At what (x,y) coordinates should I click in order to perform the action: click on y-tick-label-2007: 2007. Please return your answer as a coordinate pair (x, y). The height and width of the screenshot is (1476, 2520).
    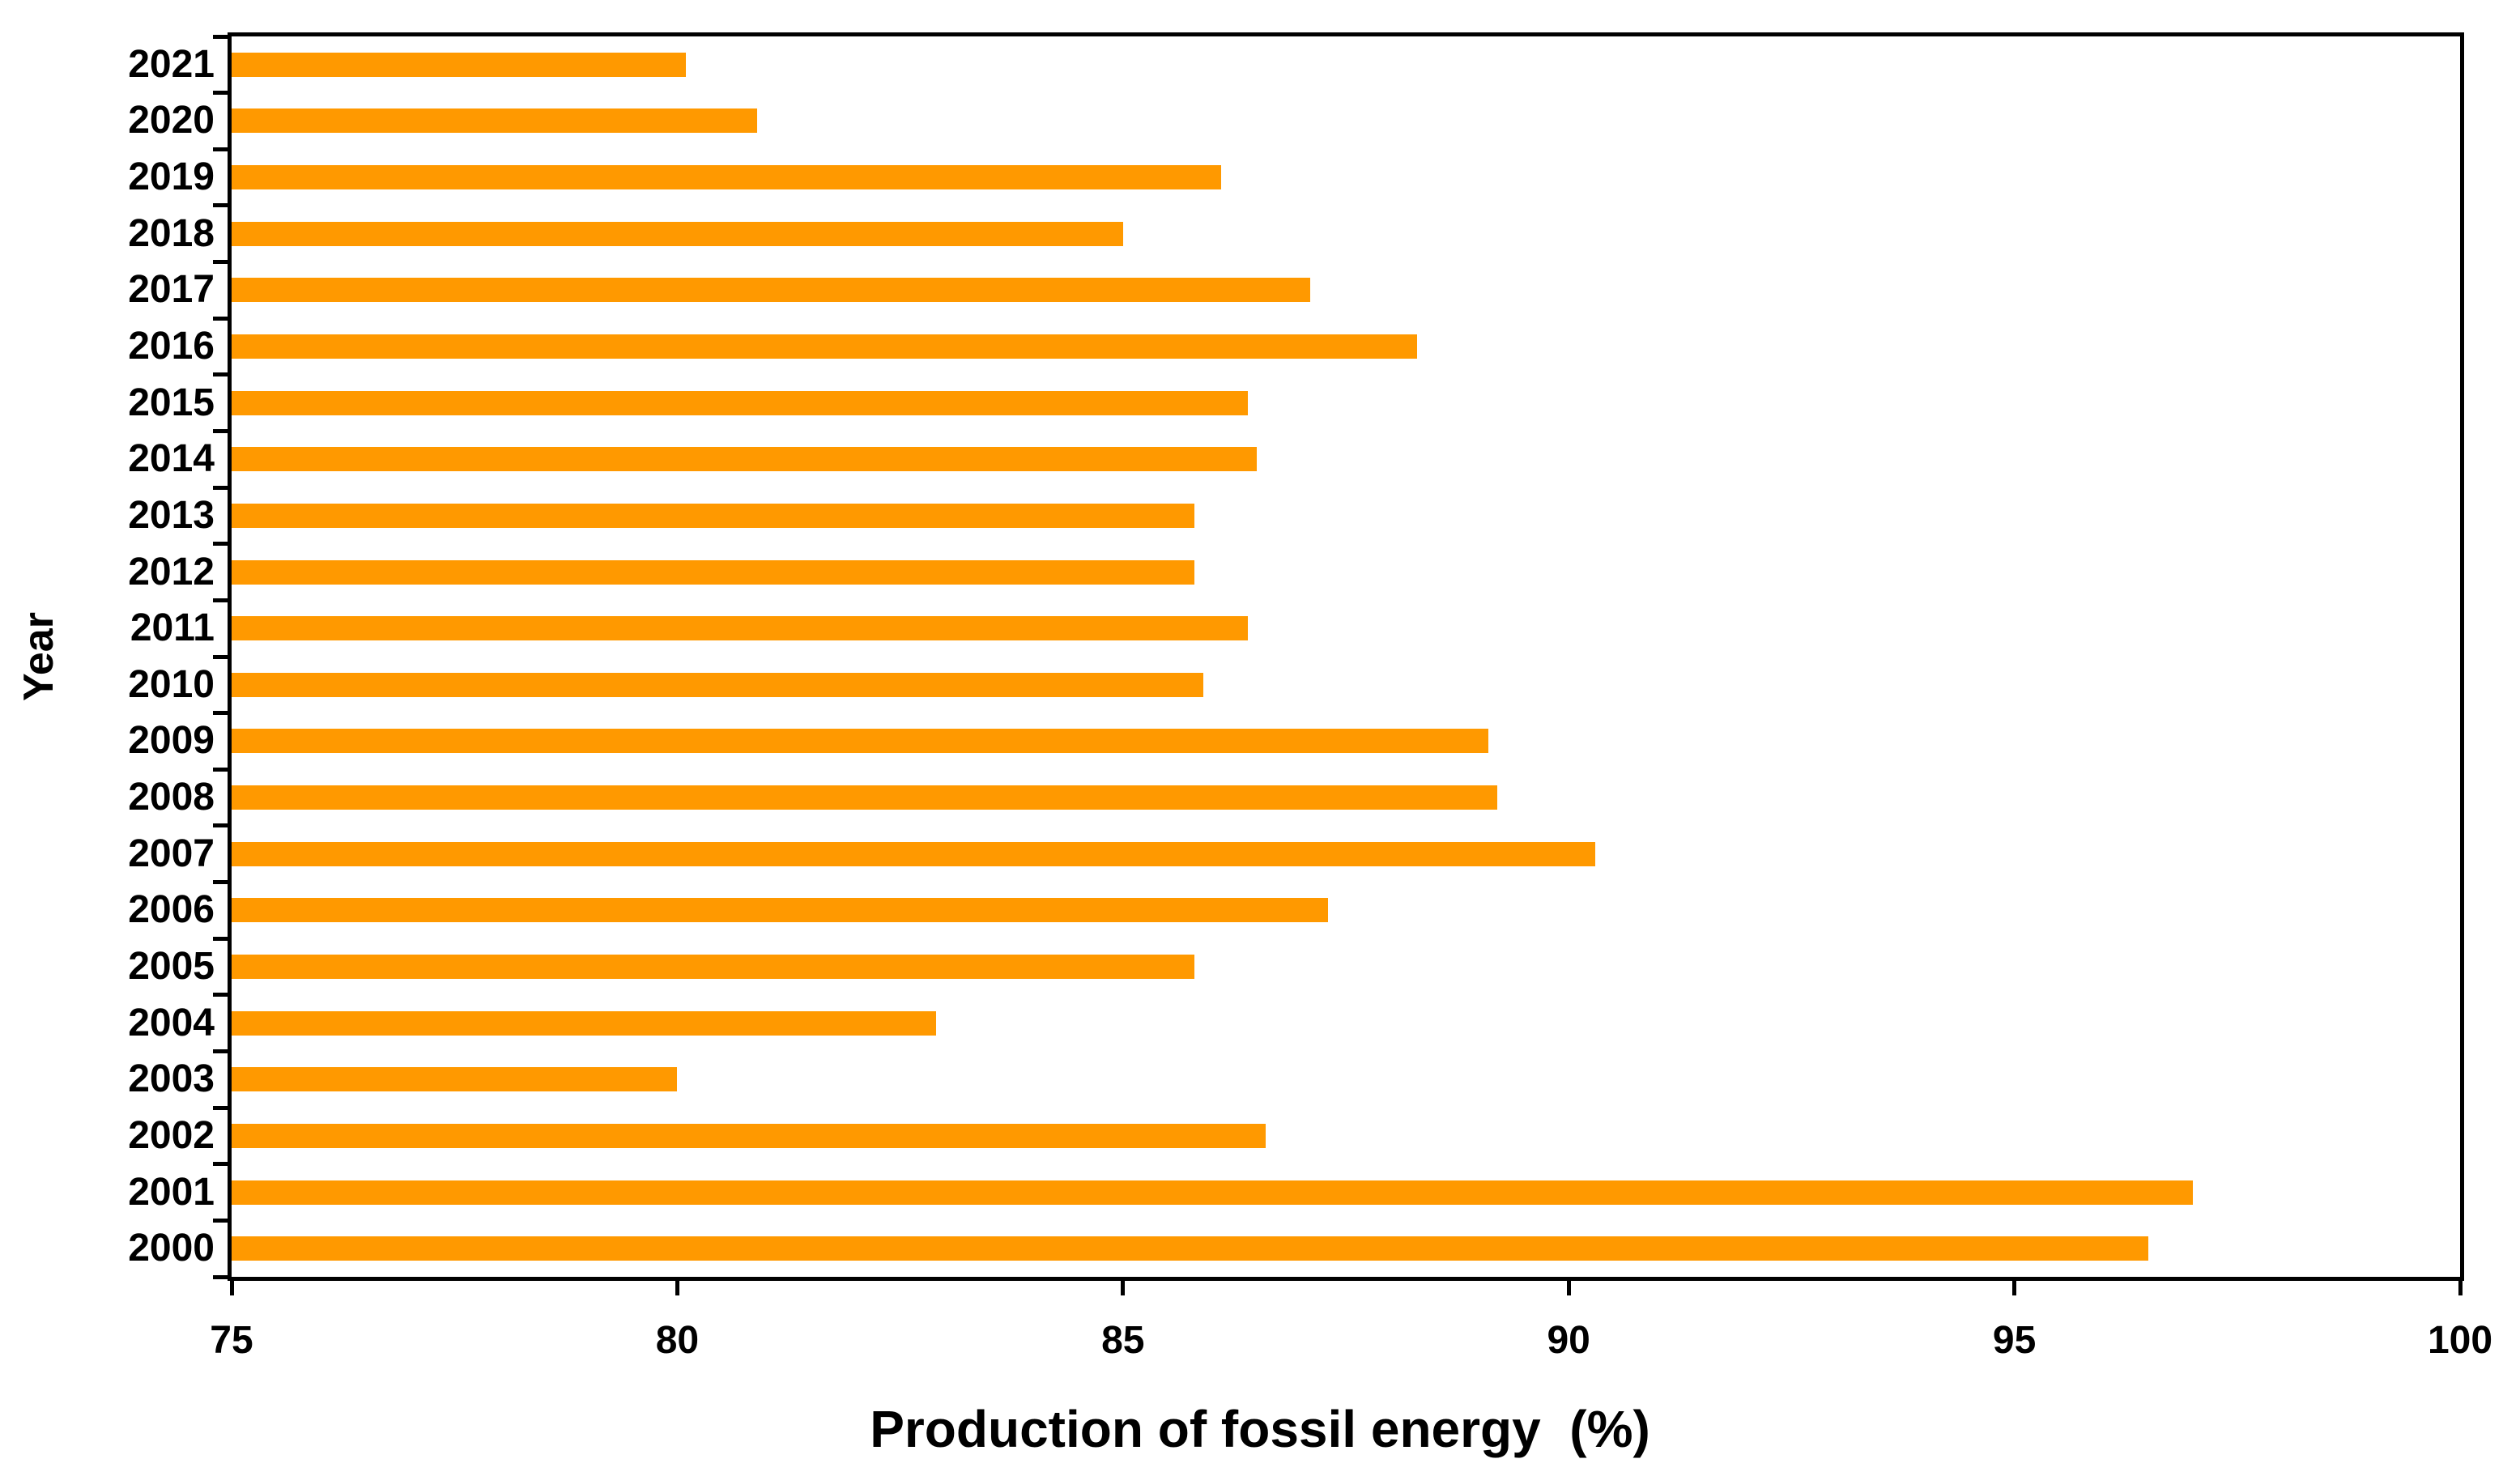
    Looking at the image, I should click on (171, 853).